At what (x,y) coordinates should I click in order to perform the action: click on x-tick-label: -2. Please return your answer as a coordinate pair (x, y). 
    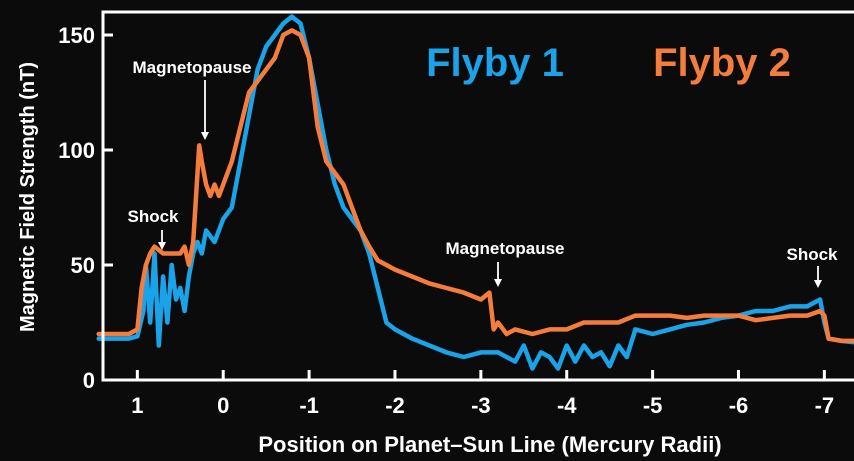
    Looking at the image, I should click on (395, 405).